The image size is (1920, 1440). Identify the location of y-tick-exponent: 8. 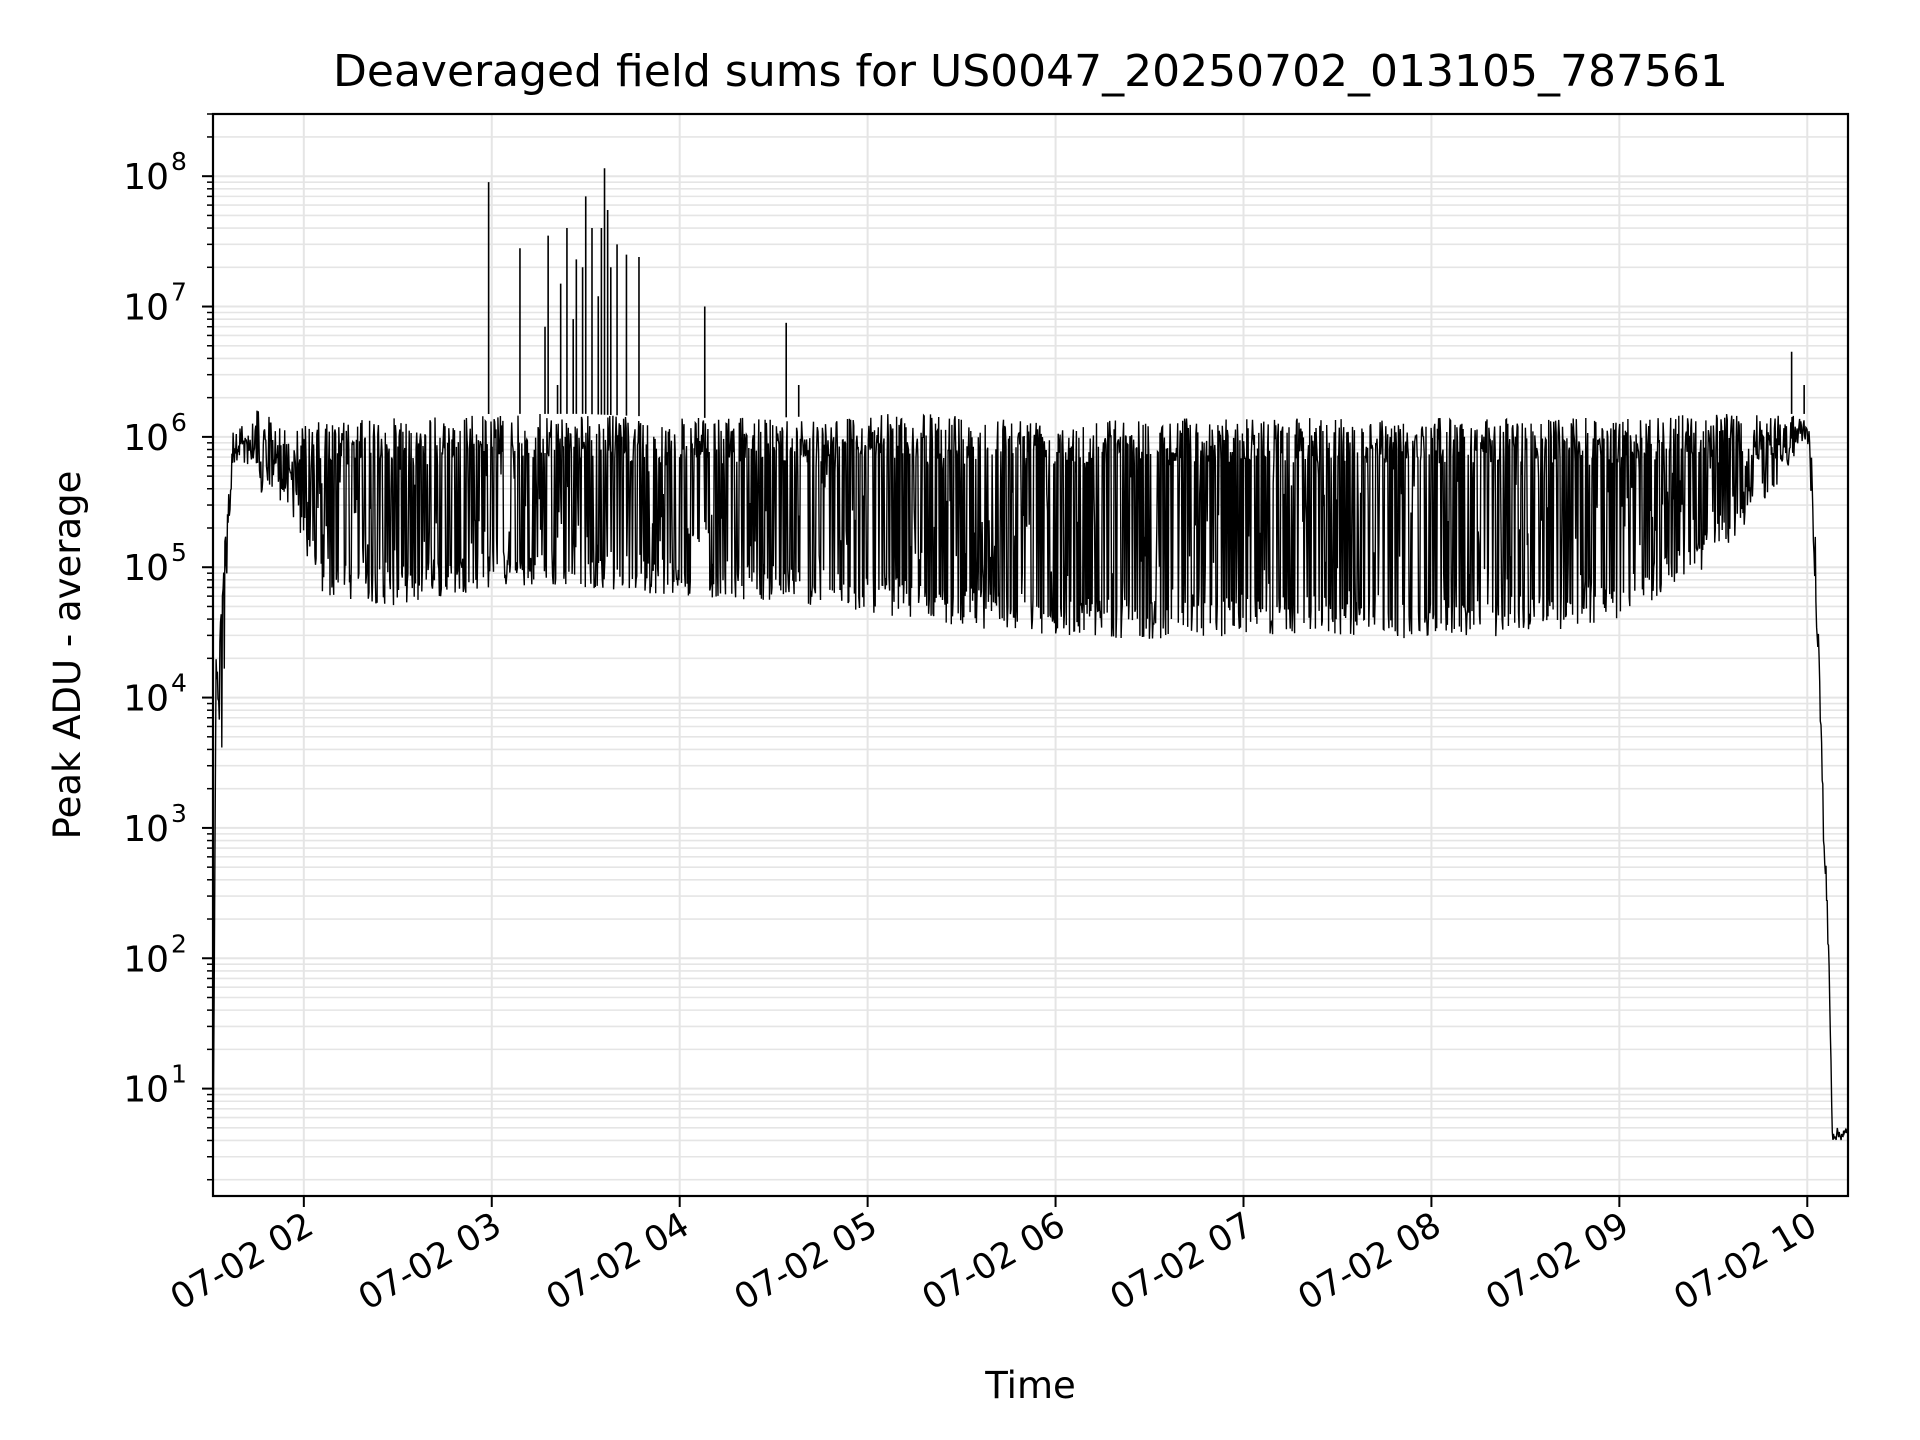
(179, 161).